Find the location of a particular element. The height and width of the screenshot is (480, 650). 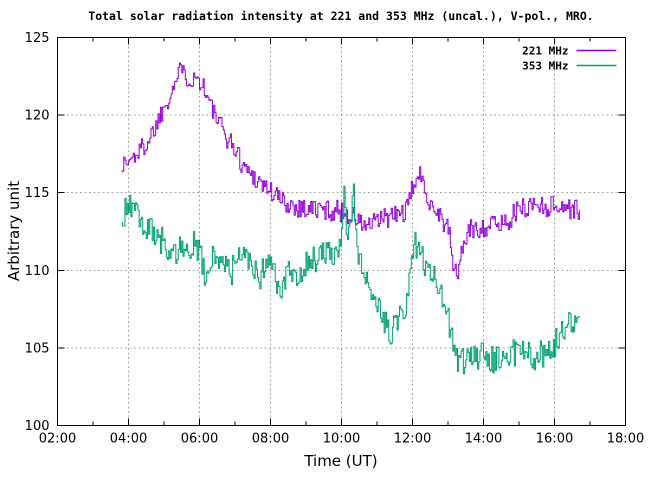

y-tick-label: 120 is located at coordinates (37, 116).